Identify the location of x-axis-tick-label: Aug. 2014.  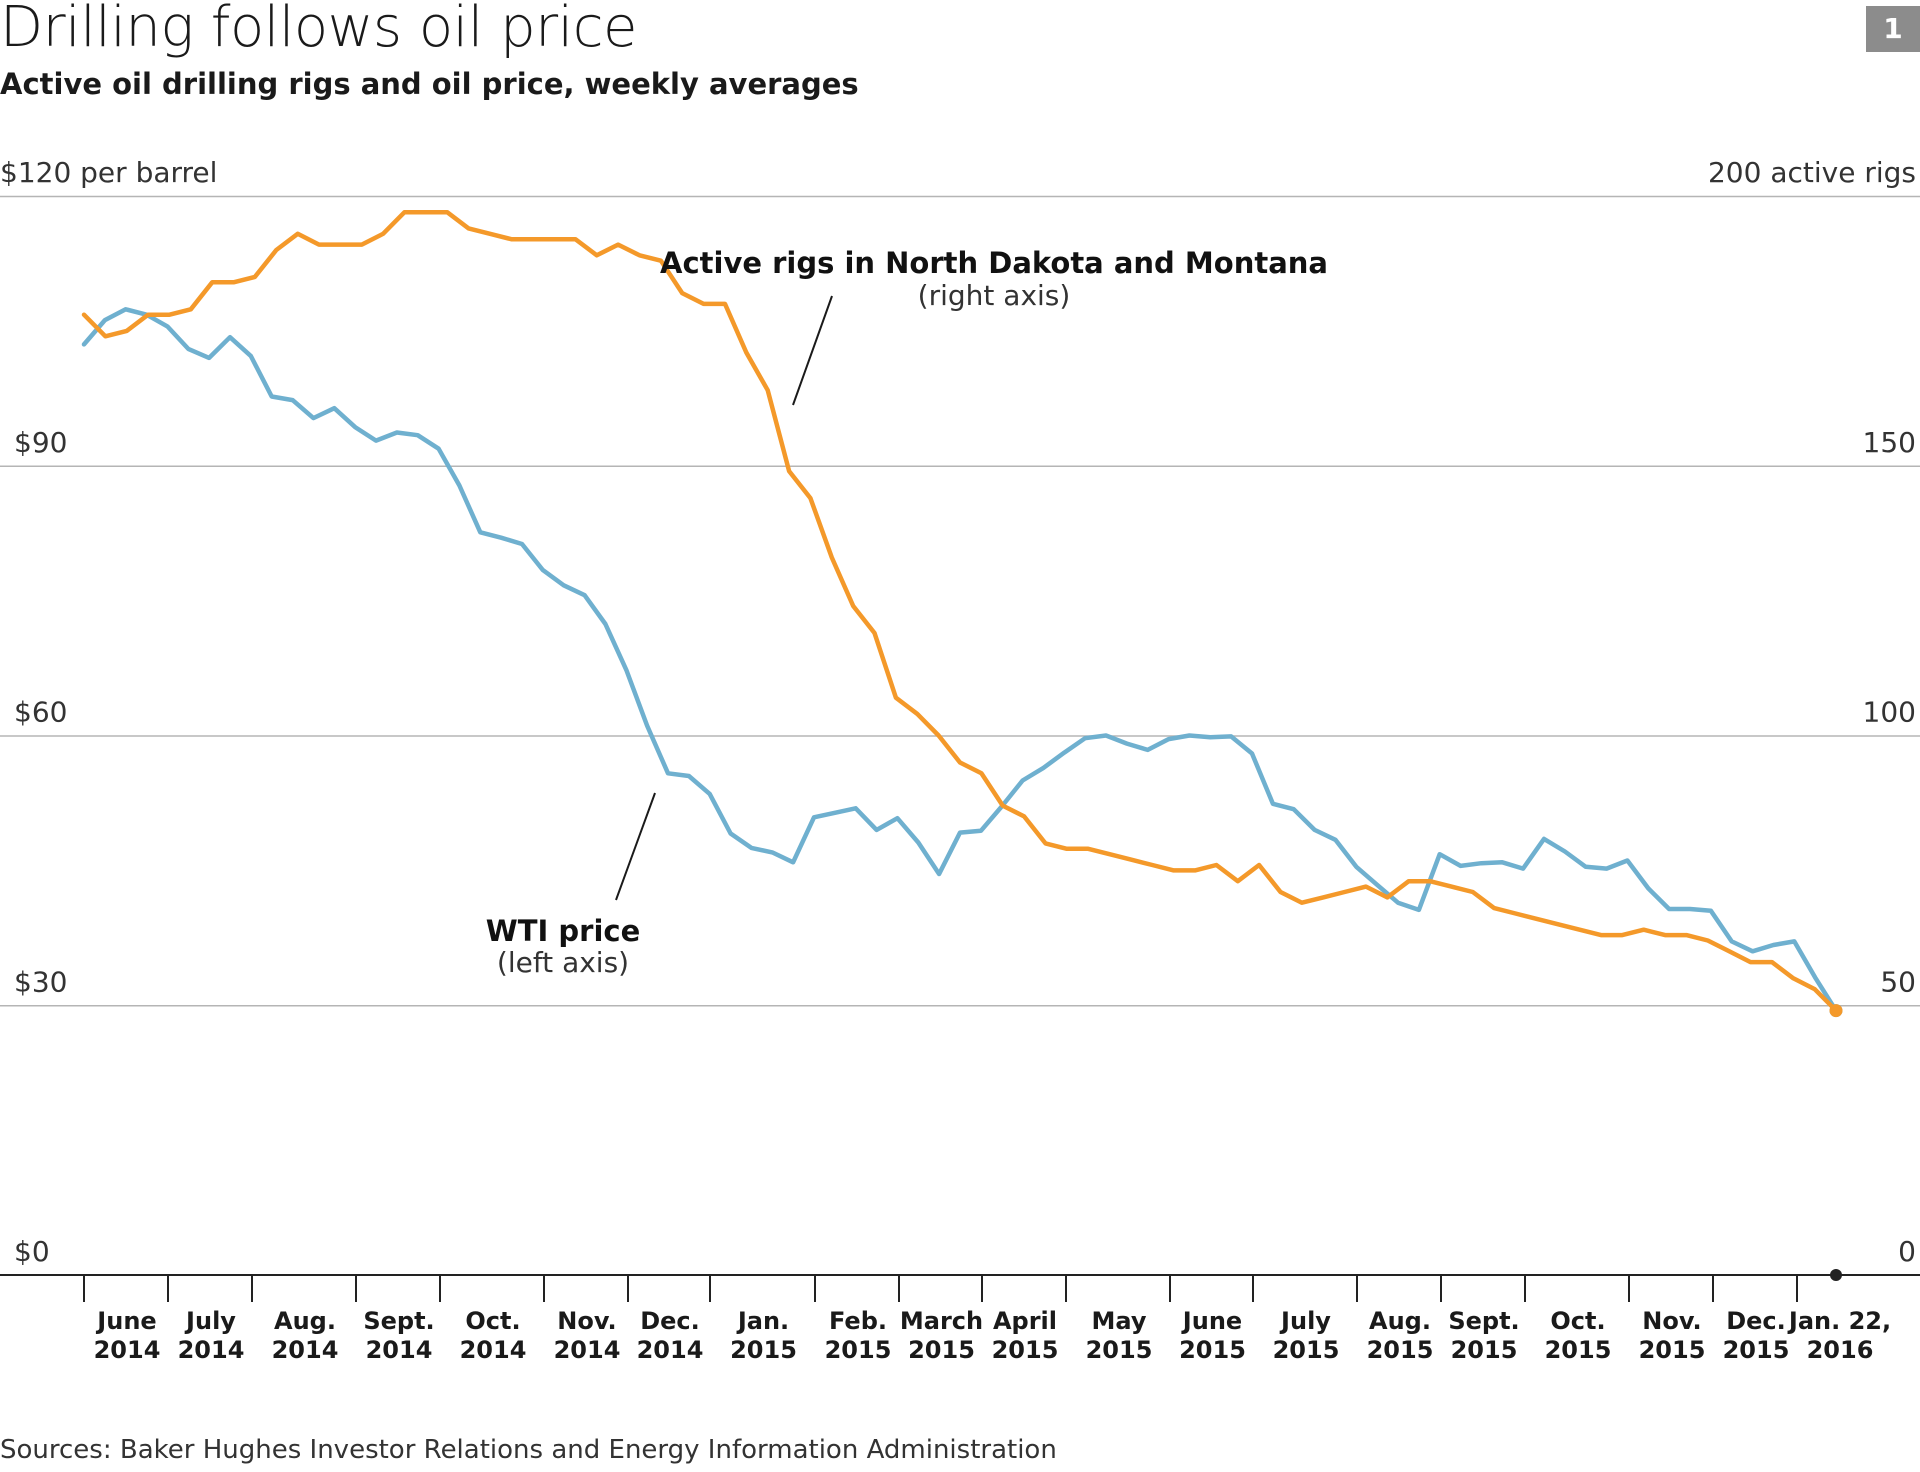
(305, 1335).